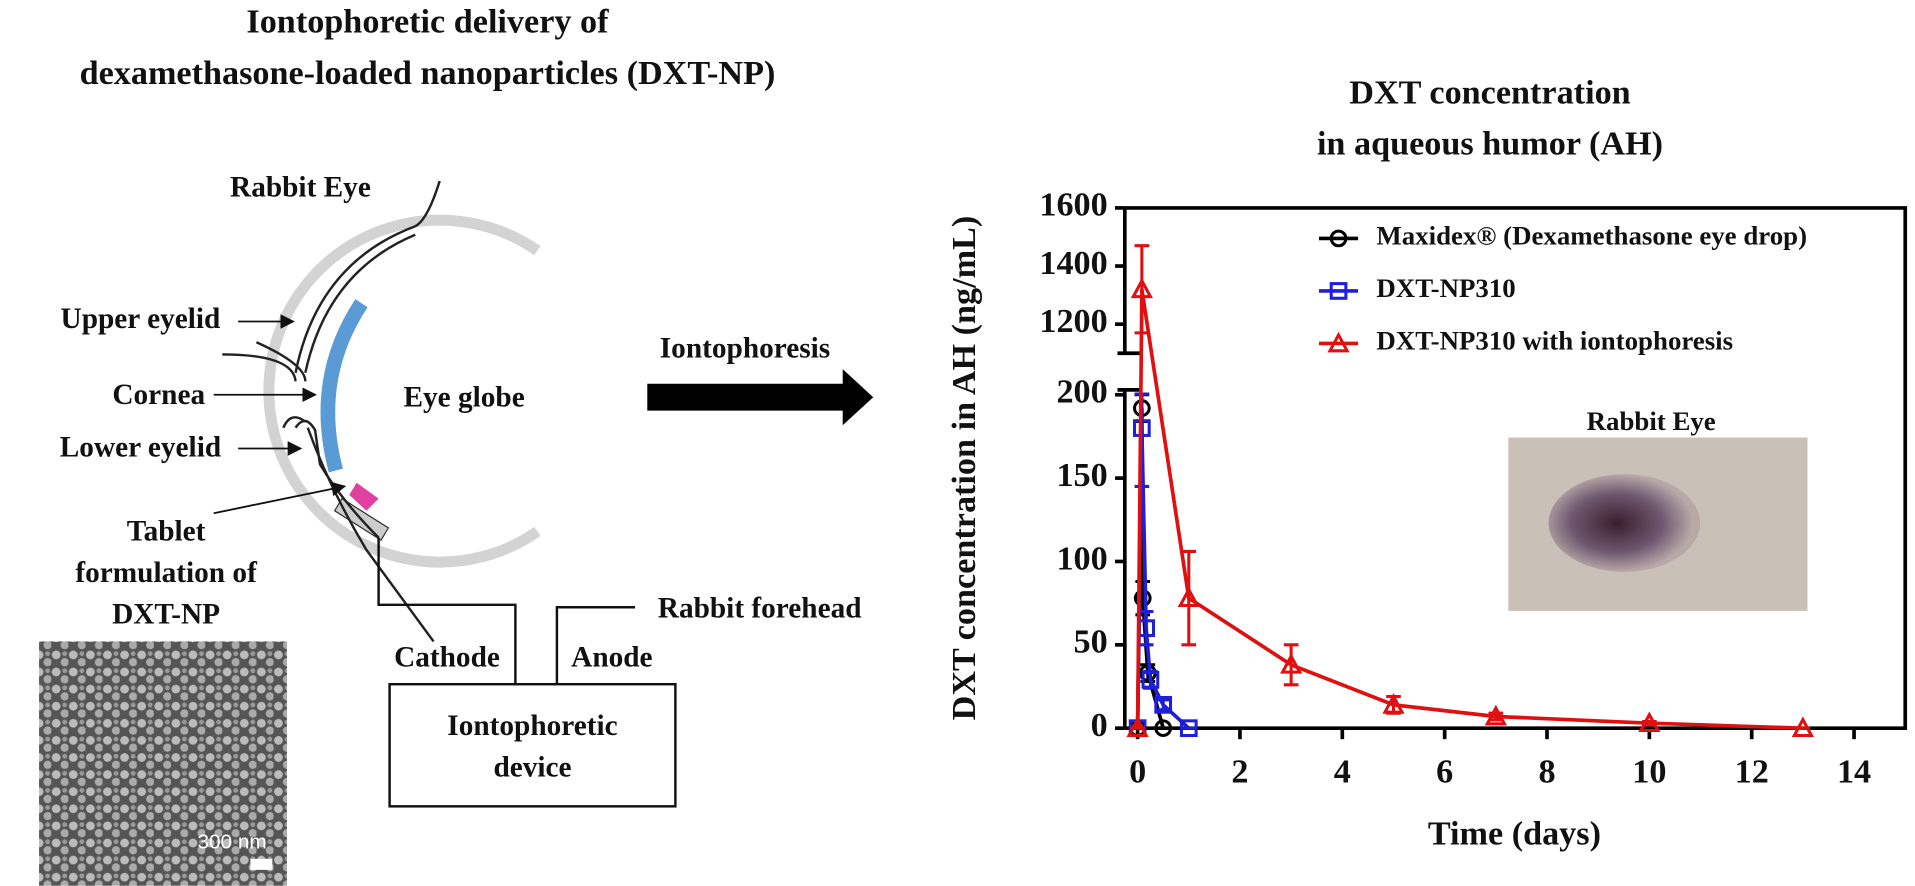 Image resolution: width=1915 pixels, height=886 pixels. I want to click on x-tick-label: 10, so click(1649, 771).